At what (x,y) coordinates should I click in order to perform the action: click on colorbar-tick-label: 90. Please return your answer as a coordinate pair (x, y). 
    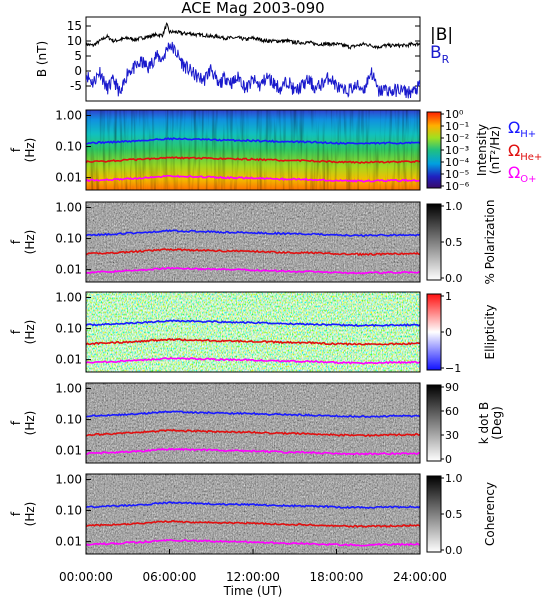
    Looking at the image, I should click on (452, 387).